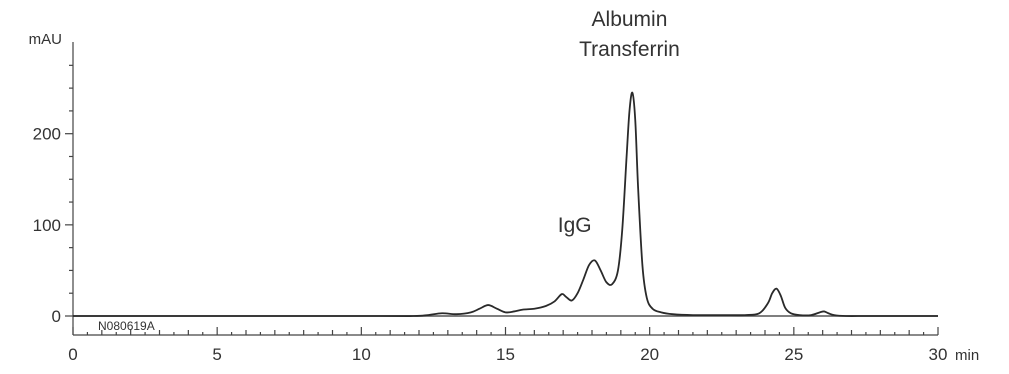 The height and width of the screenshot is (374, 1009). What do you see at coordinates (575, 225) in the screenshot?
I see `peak-label: IgG` at bounding box center [575, 225].